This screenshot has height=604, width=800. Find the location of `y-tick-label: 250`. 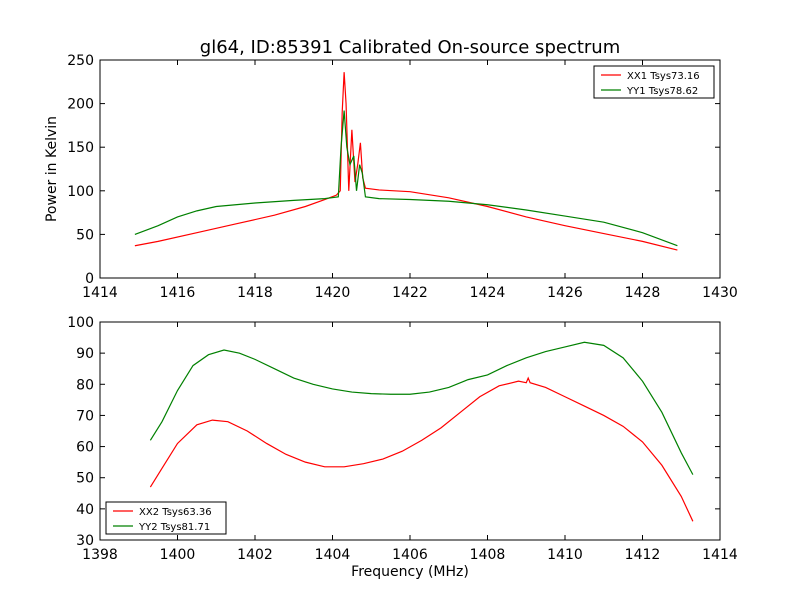

y-tick-label: 250 is located at coordinates (80, 61).